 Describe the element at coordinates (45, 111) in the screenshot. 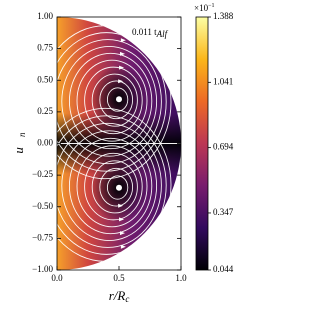

I see `y-tick-label: 0.25` at that location.